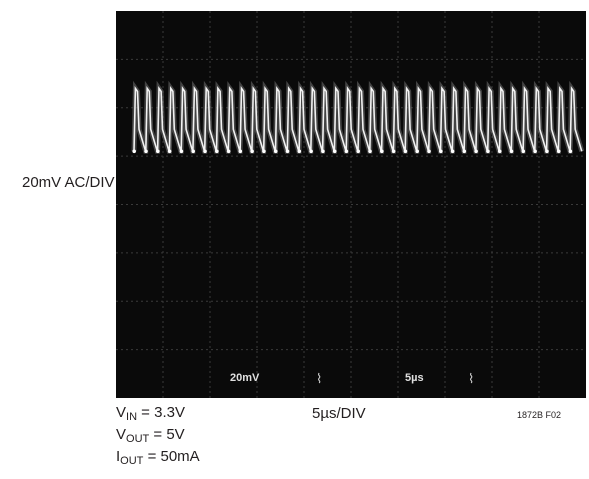 The width and height of the screenshot is (589, 479). Describe the element at coordinates (414, 378) in the screenshot. I see `timebase-readout: 5µs` at that location.